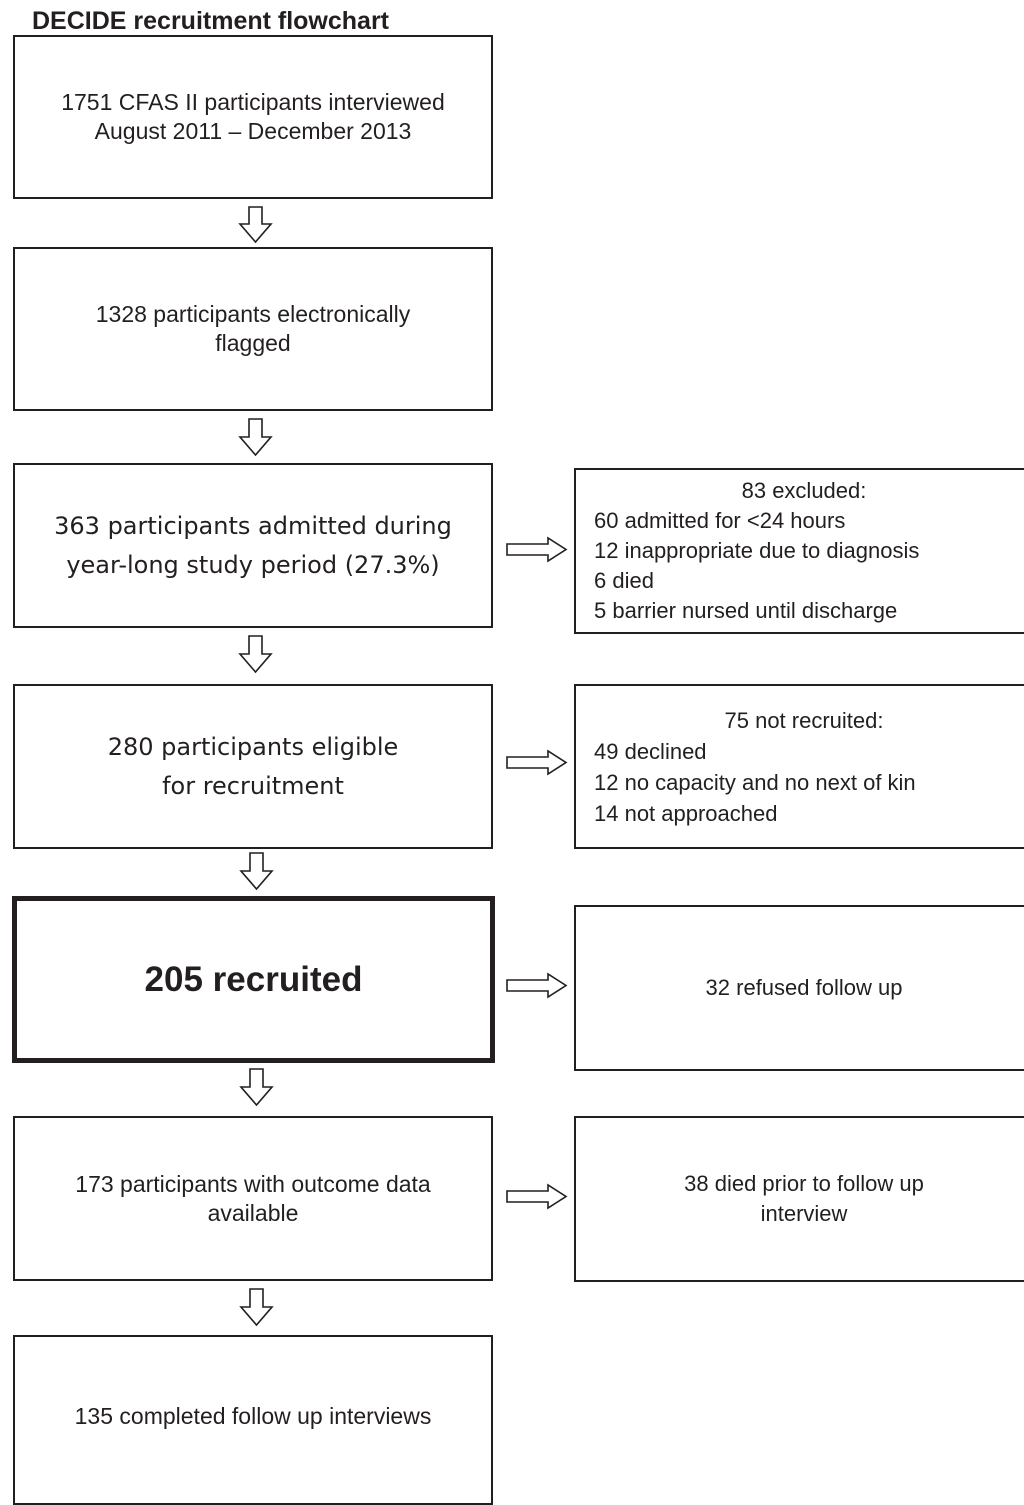 This screenshot has width=1024, height=1505. What do you see at coordinates (253, 102) in the screenshot?
I see `box-interviewed-line-1: 1751 CFAS II participants interviewed` at bounding box center [253, 102].